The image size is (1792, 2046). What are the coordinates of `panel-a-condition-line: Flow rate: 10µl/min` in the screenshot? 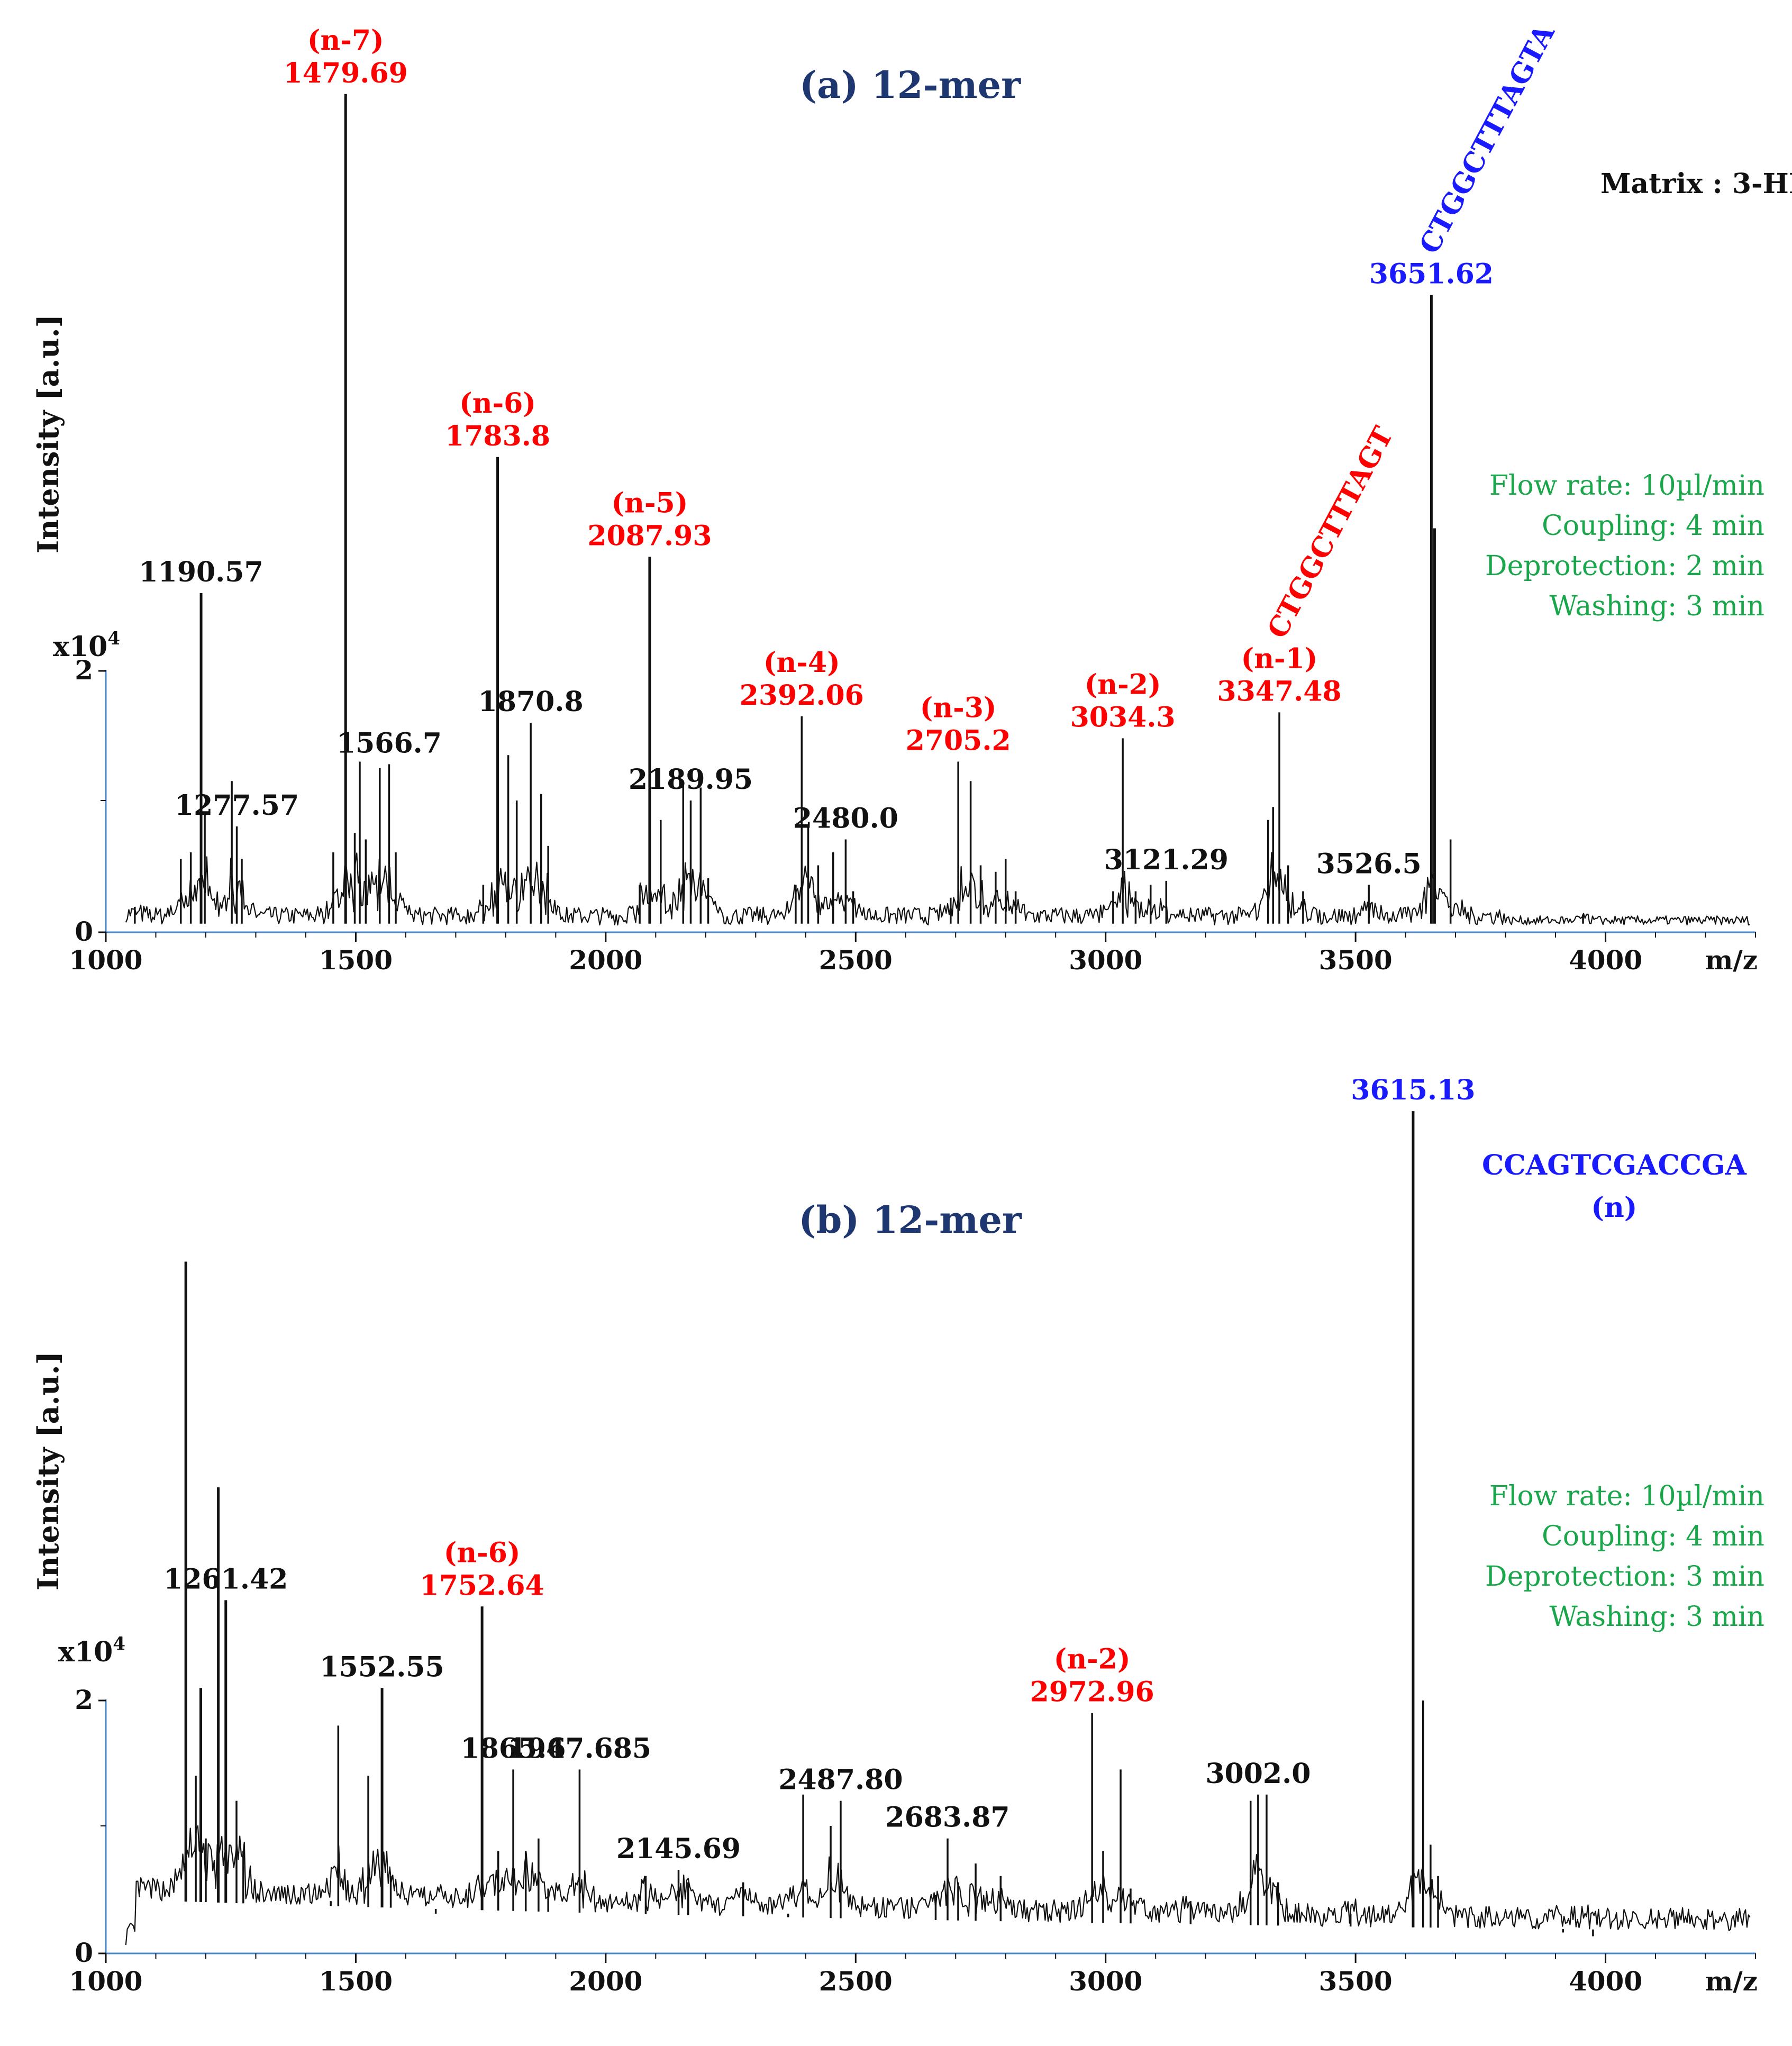 It's located at (1626, 486).